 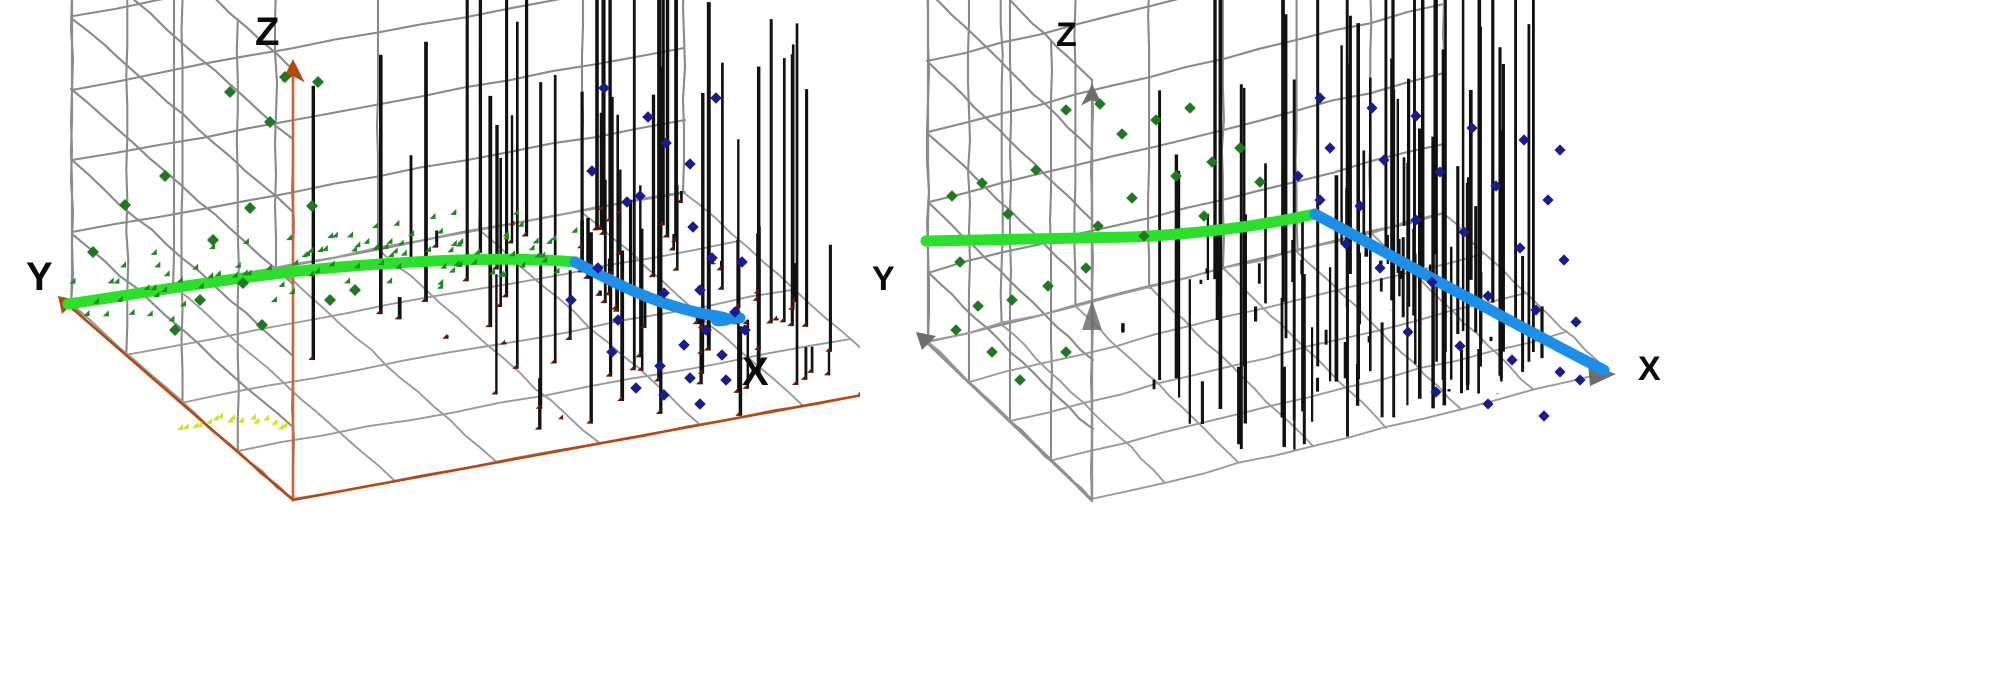 What do you see at coordinates (1268, 357) in the screenshot?
I see `floor-grid-line` at bounding box center [1268, 357].